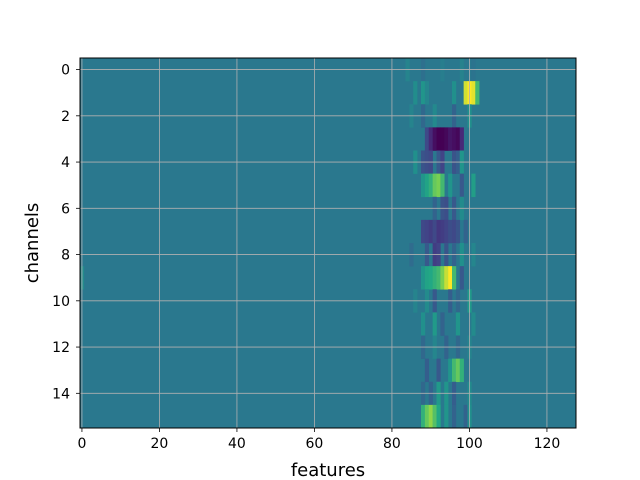  I want to click on x-tick-label: 100, so click(469, 444).